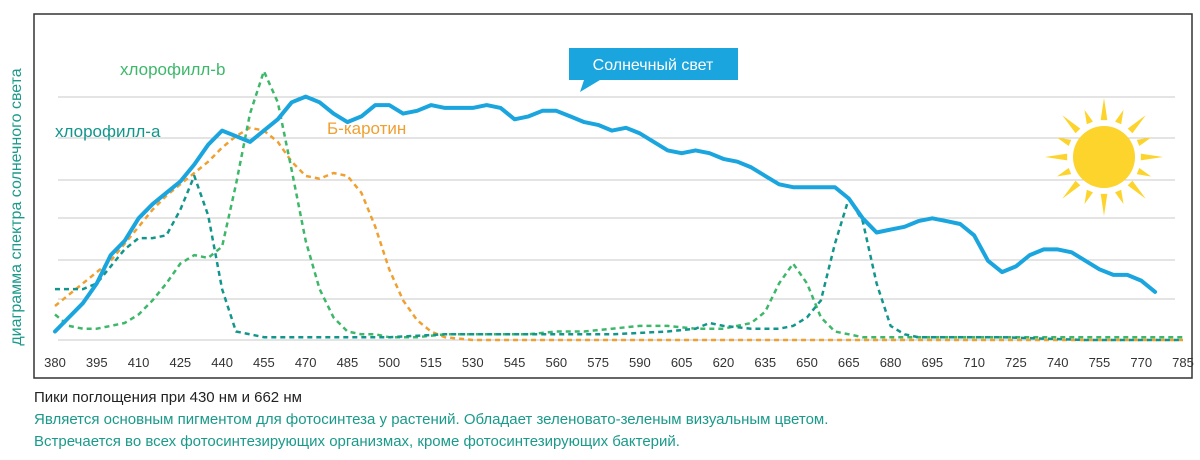 This screenshot has width=1200, height=460. What do you see at coordinates (180, 362) in the screenshot?
I see `x-tick-label: 425` at bounding box center [180, 362].